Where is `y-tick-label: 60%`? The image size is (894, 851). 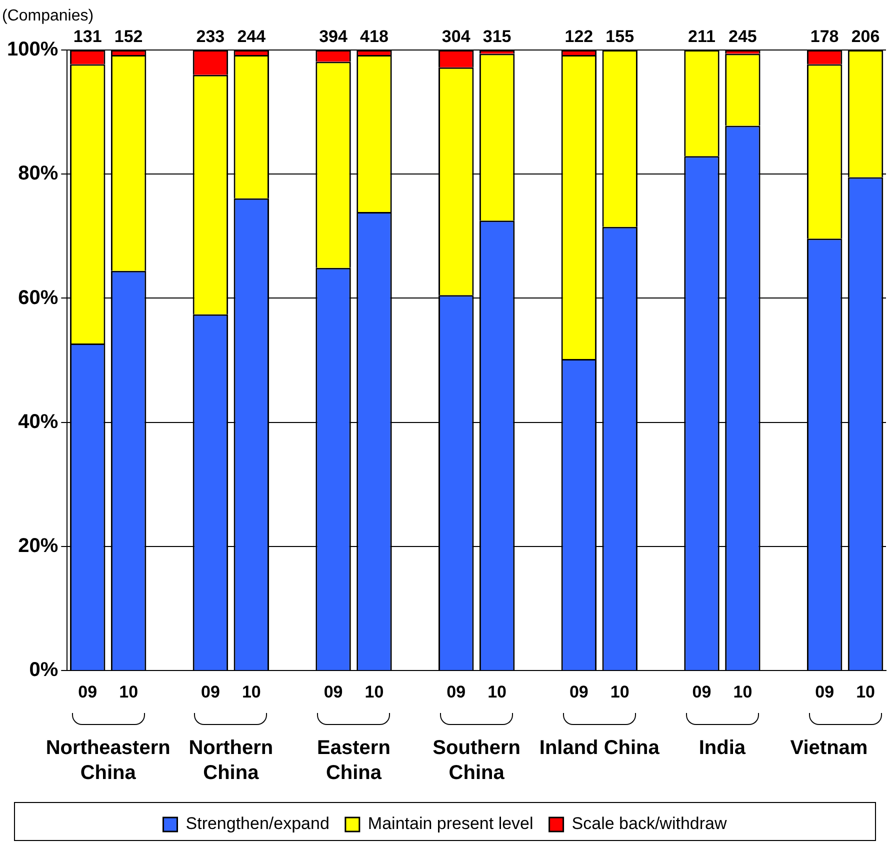
y-tick-label: 60% is located at coordinates (38, 297).